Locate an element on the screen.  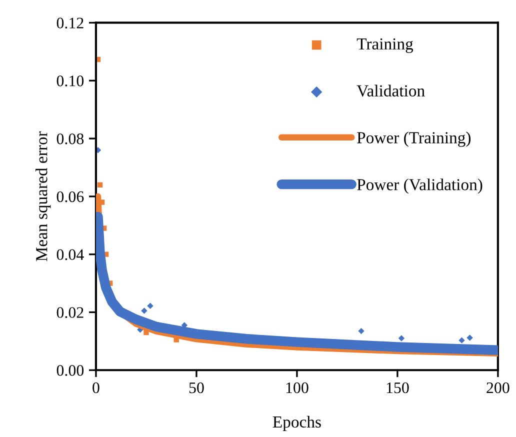
y-tick-label: 0.02 is located at coordinates (70, 312).